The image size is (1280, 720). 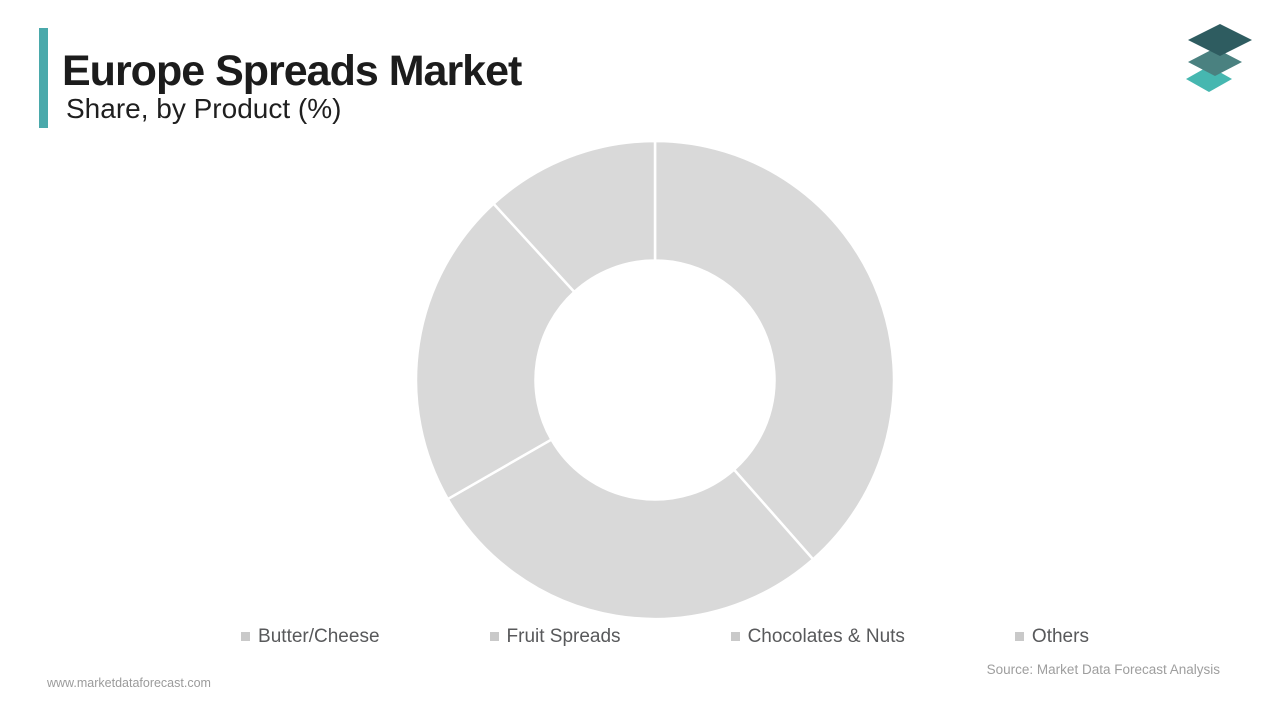 I want to click on legend-item-others: Others, so click(x=1051, y=636).